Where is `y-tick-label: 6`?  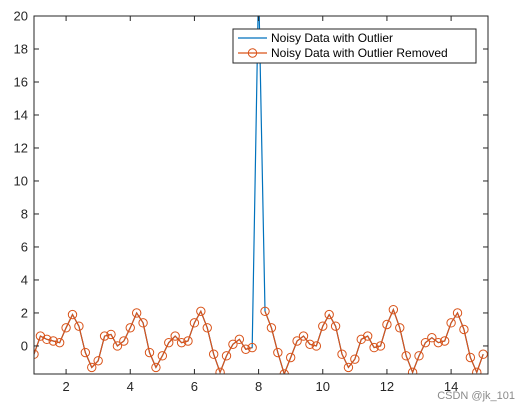
y-tick-label: 6 is located at coordinates (24, 246).